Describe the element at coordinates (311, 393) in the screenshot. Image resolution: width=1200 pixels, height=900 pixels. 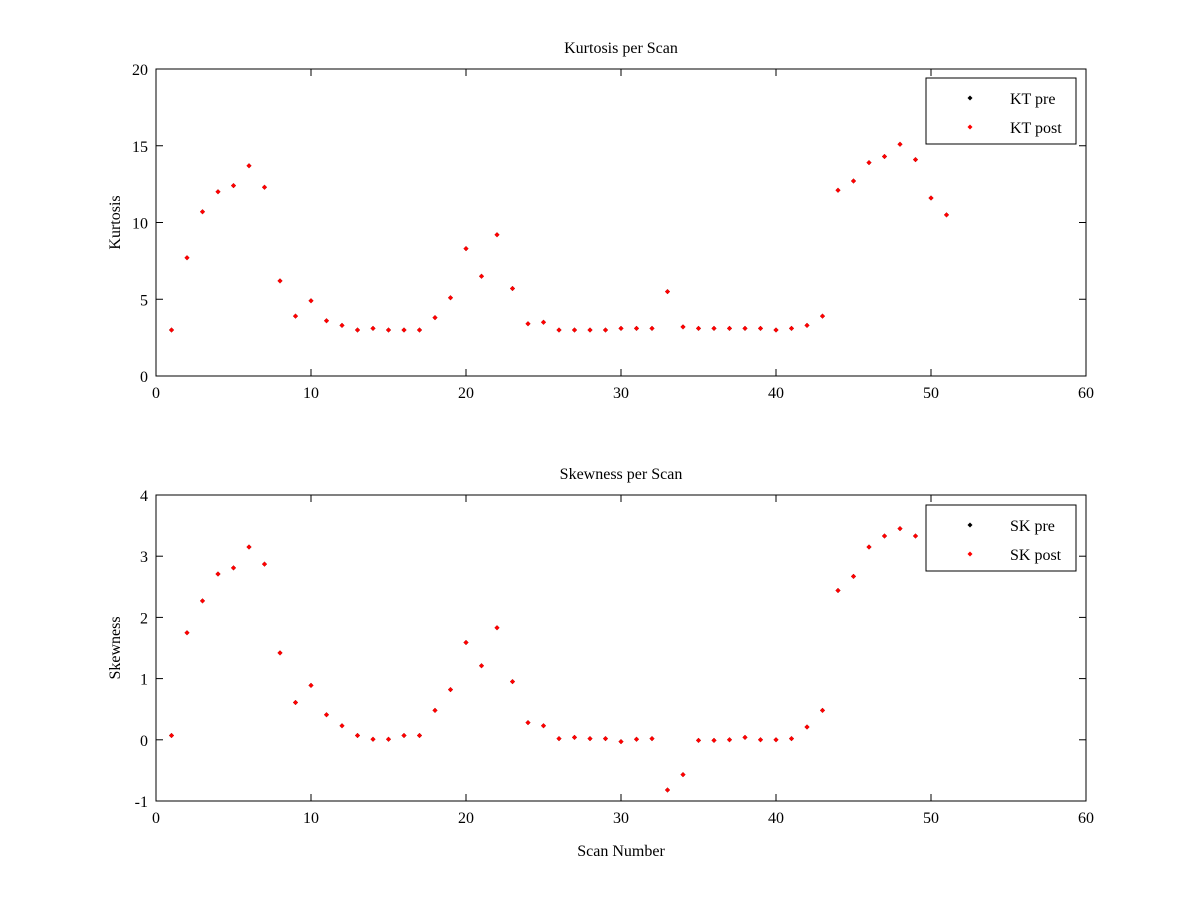
I see `x-tick-label: 10` at that location.